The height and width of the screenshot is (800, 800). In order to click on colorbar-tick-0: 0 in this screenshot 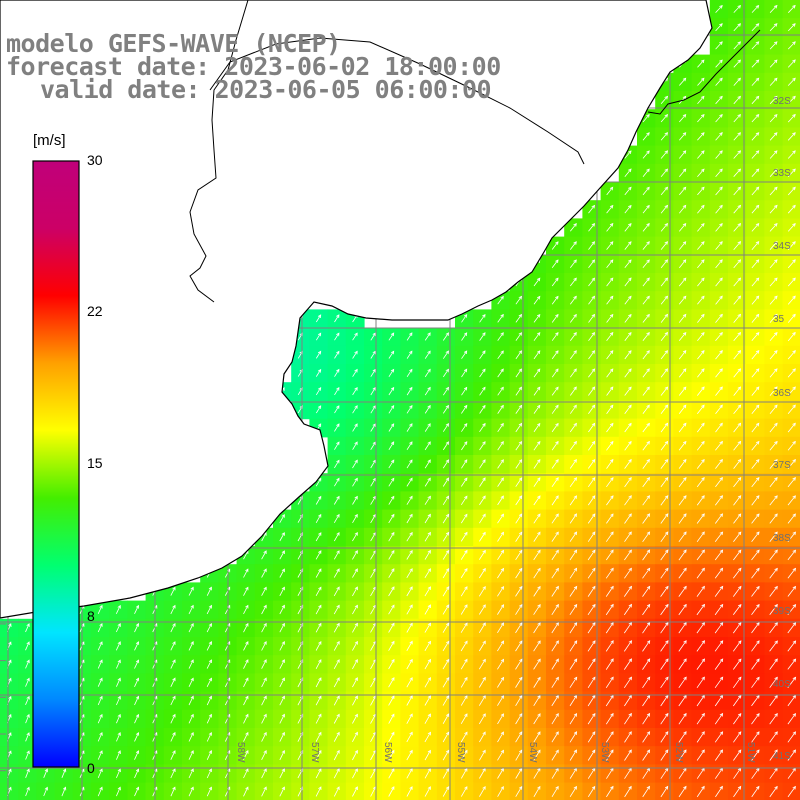, I will do `click(91, 768)`.